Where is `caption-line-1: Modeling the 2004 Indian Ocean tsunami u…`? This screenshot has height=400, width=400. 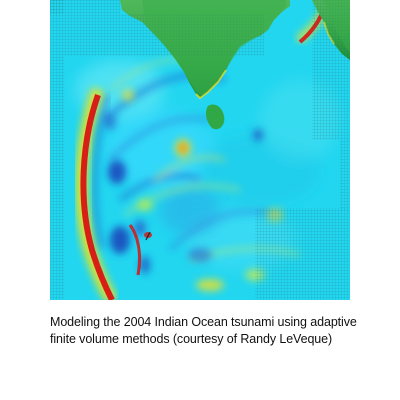 caption-line-1: Modeling the 2004 Indian Ocean tsunami u… is located at coordinates (203, 322).